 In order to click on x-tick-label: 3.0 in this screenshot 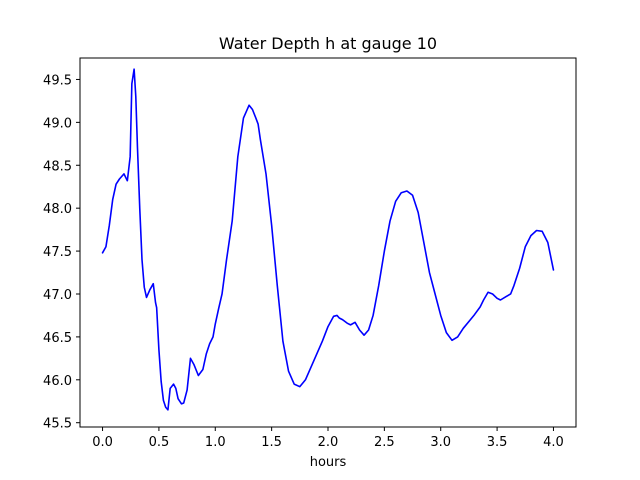, I will do `click(440, 442)`.